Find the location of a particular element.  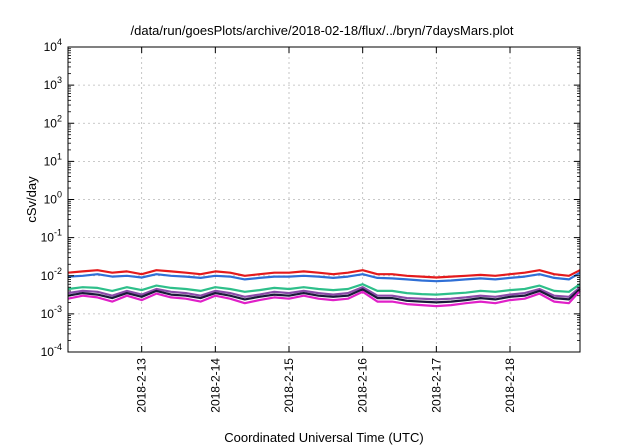

y-tick-exponent: -4 is located at coordinates (58, 347).